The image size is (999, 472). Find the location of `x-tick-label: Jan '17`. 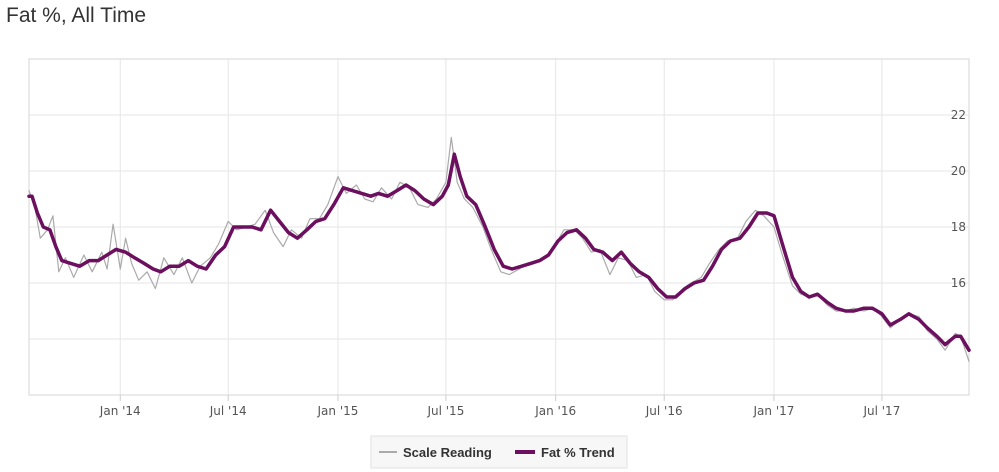

x-tick-label: Jan '17 is located at coordinates (774, 411).